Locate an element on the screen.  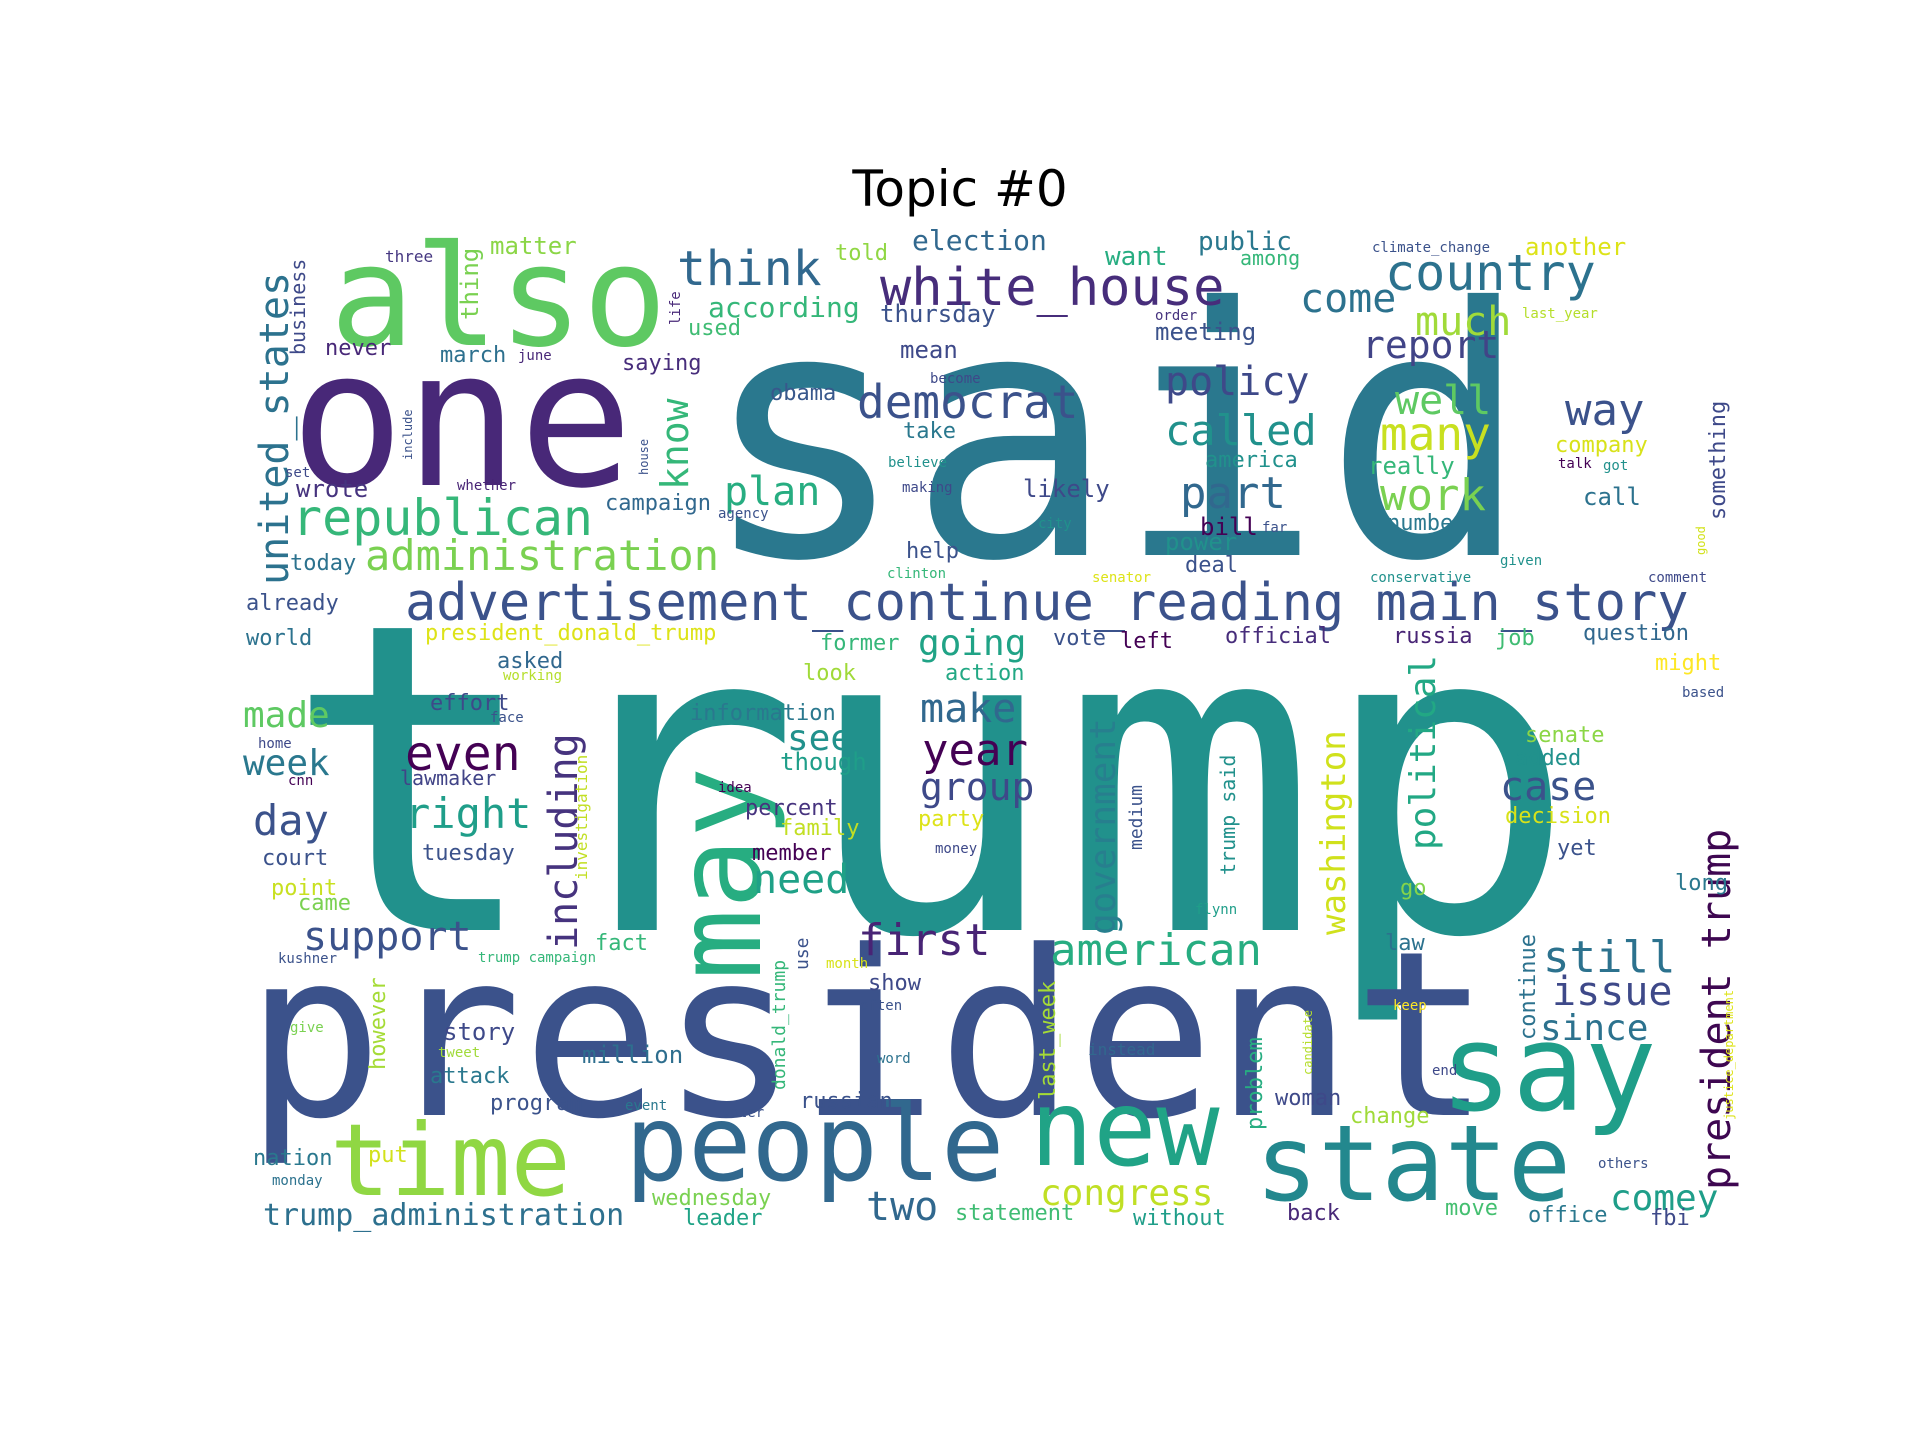
word-number: number is located at coordinates (1426, 523).